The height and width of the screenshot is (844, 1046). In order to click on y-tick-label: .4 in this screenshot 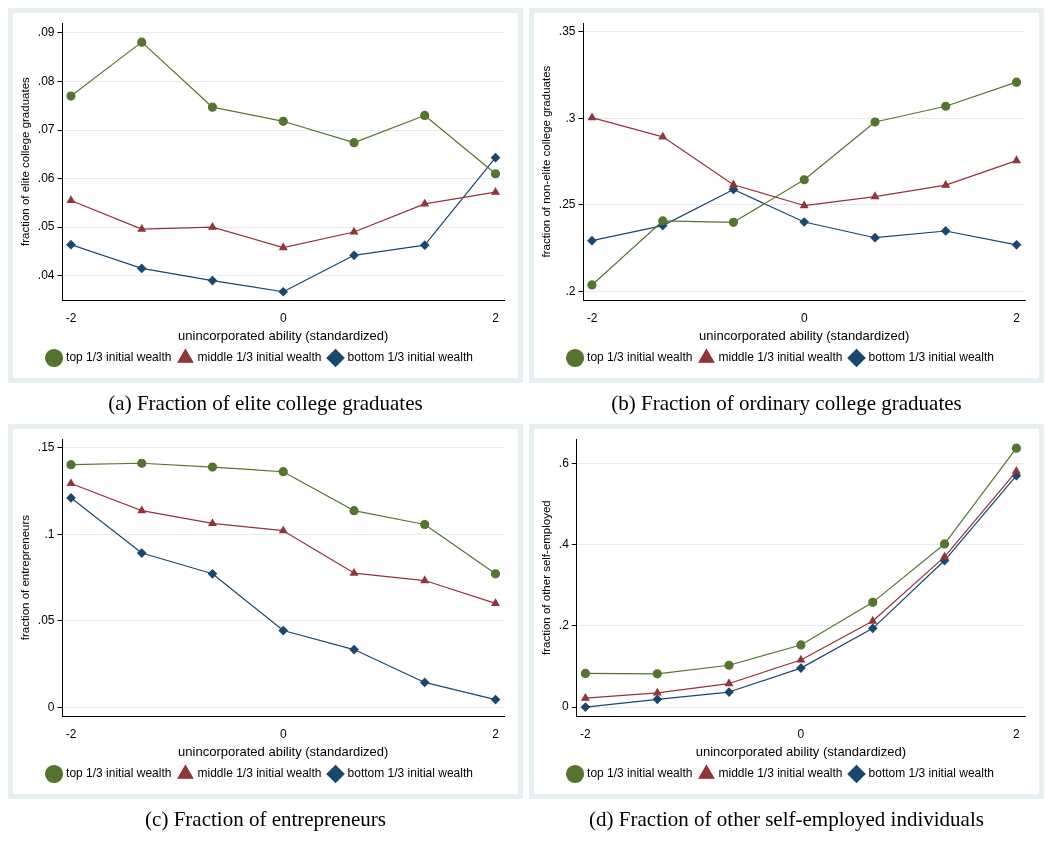, I will do `click(564, 544)`.